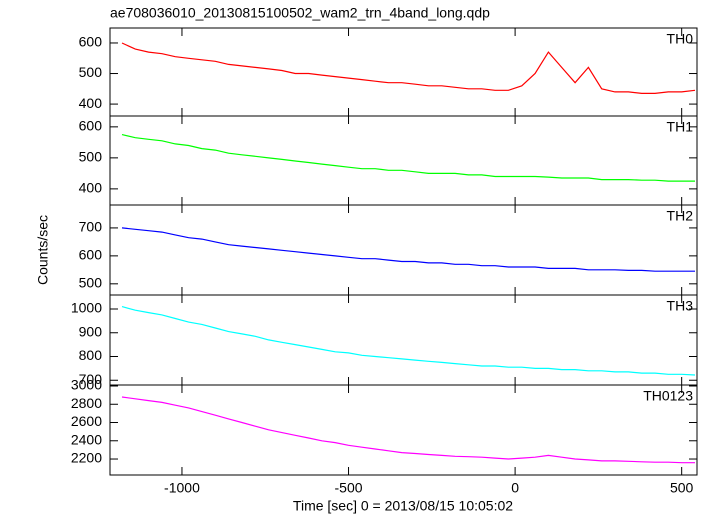  Describe the element at coordinates (682, 488) in the screenshot. I see `x-tick-label: 500` at that location.